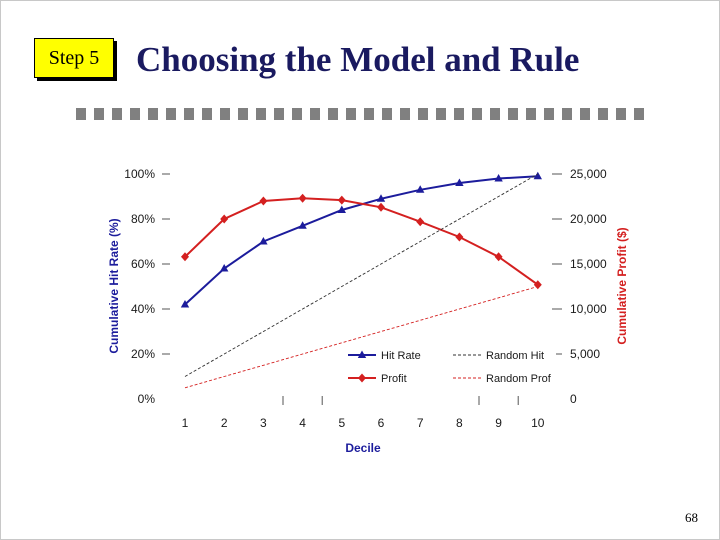 This screenshot has height=540, width=720. Describe the element at coordinates (588, 174) in the screenshot. I see `y2-tick-label: 25,000` at that location.